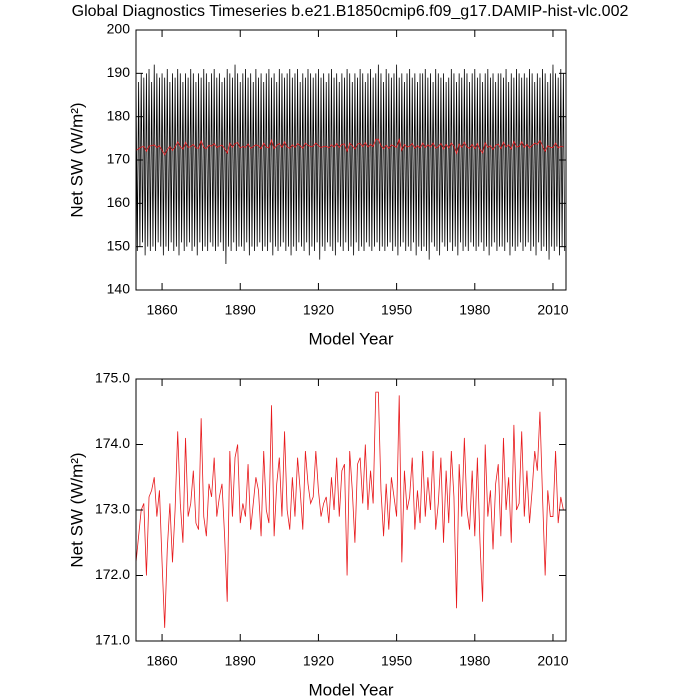 The width and height of the screenshot is (700, 700). I want to click on y-tick-label: 140, so click(119, 289).